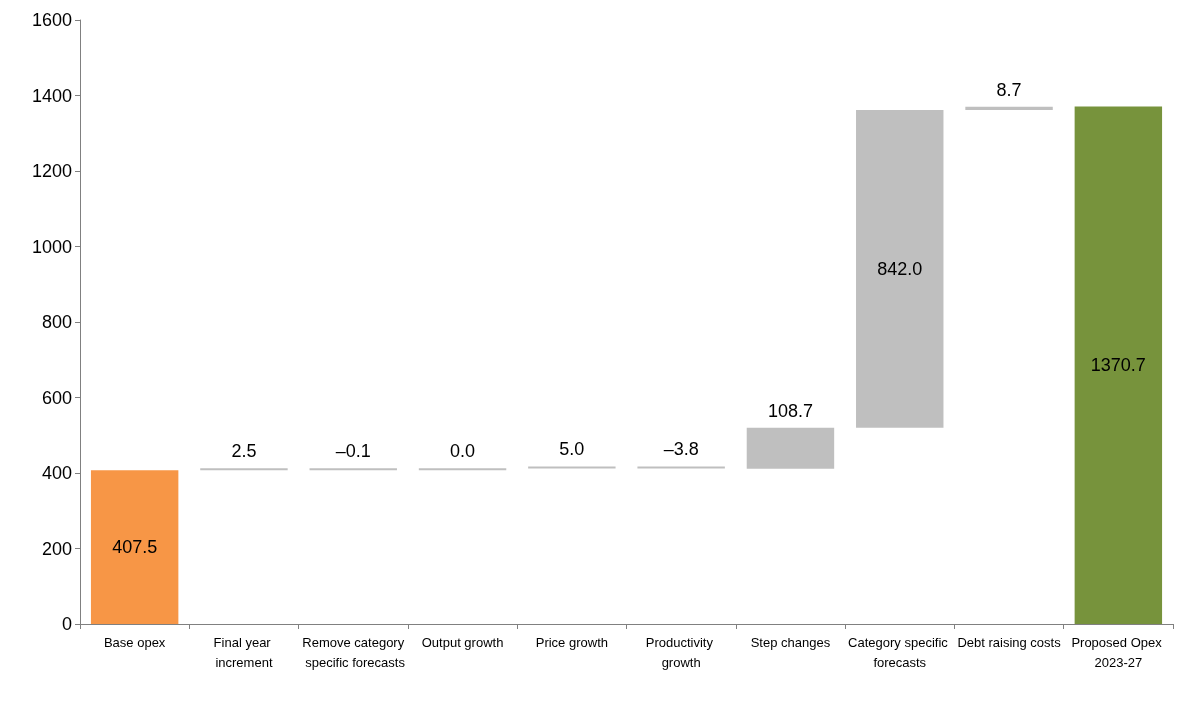  What do you see at coordinates (1009, 642) in the screenshot?
I see `x-tick-label: Debt raising costs` at bounding box center [1009, 642].